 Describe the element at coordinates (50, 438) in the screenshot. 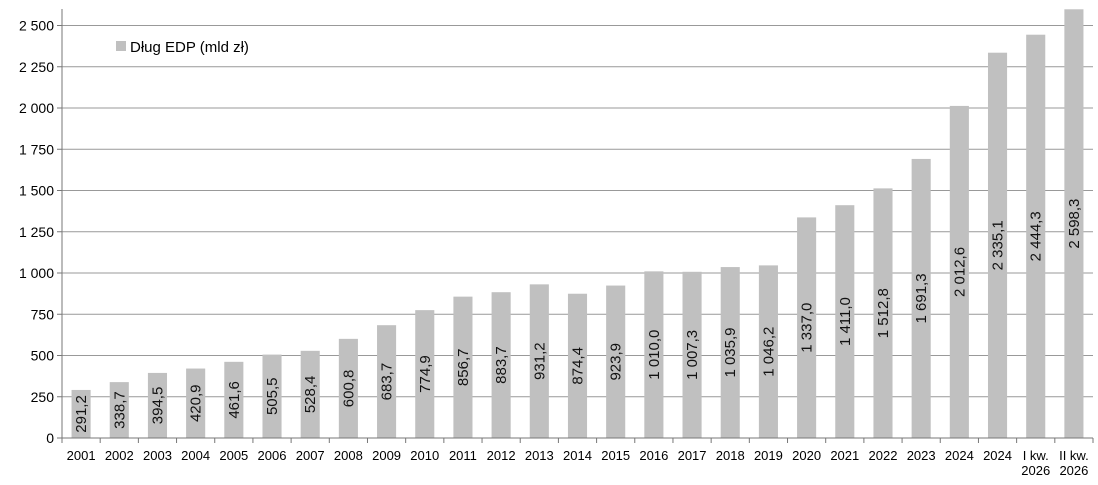

I see `y-tick-label: 0` at that location.